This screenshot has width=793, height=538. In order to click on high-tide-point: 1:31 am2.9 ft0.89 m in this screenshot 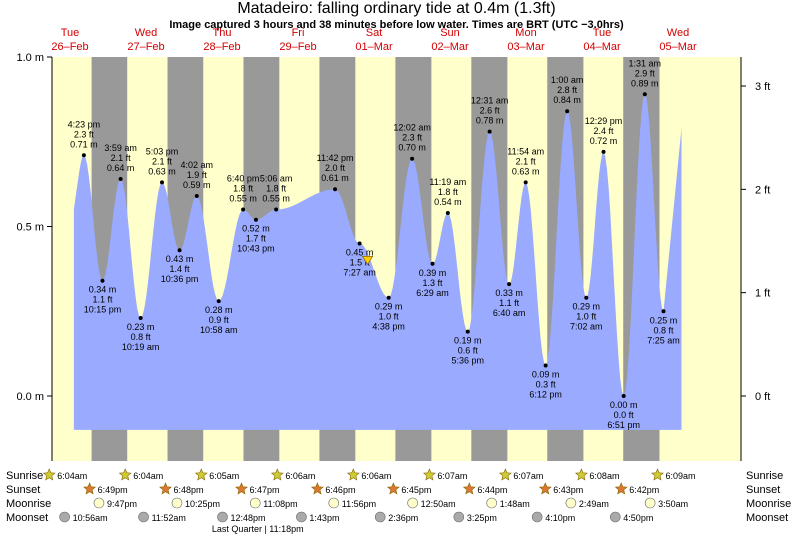, I will do `click(645, 77)`.